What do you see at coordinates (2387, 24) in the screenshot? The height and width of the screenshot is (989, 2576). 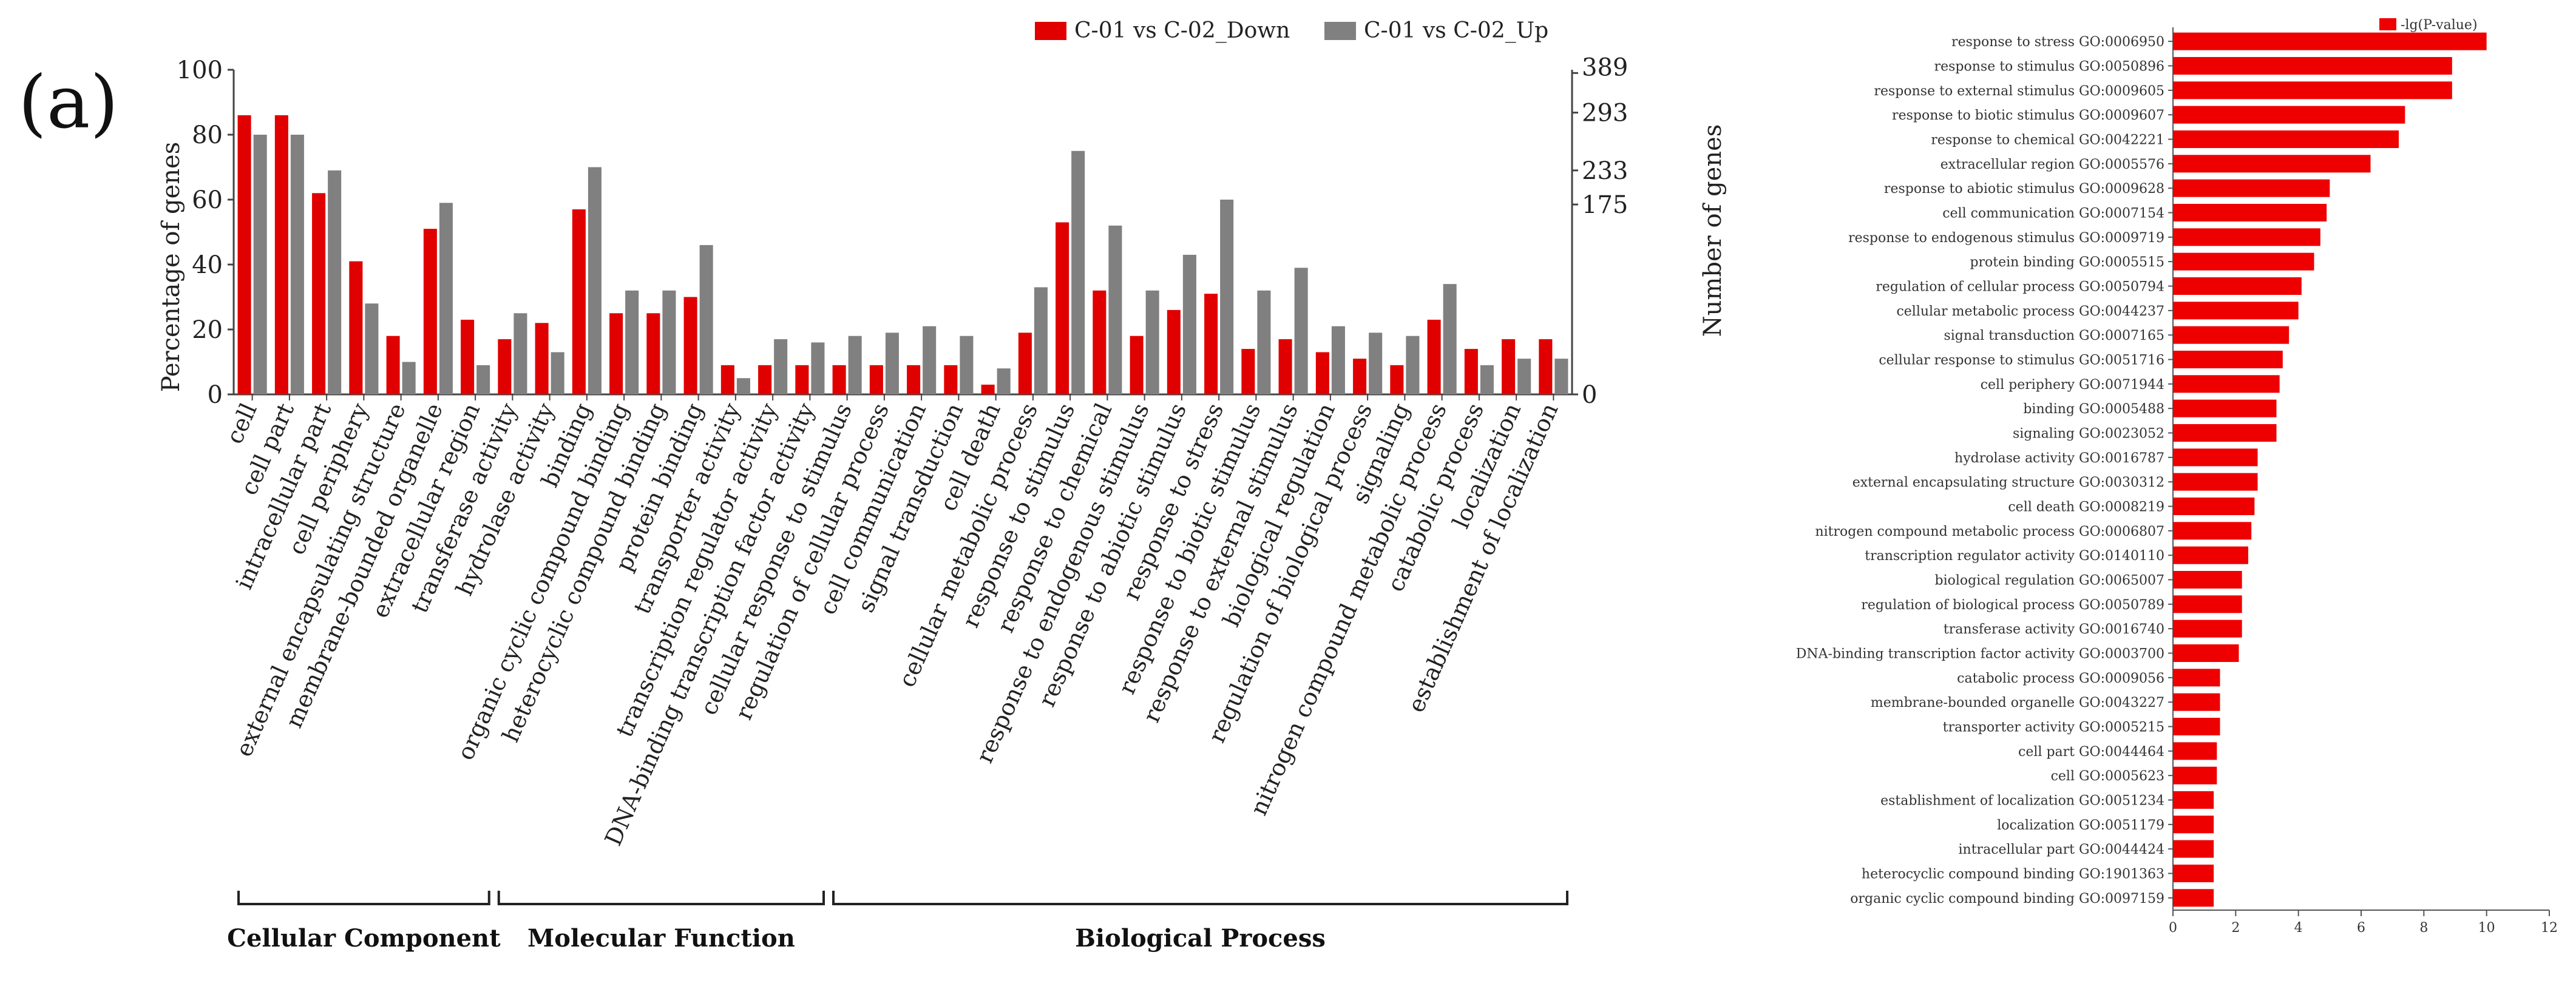 I see `hbar-legend-swatch` at bounding box center [2387, 24].